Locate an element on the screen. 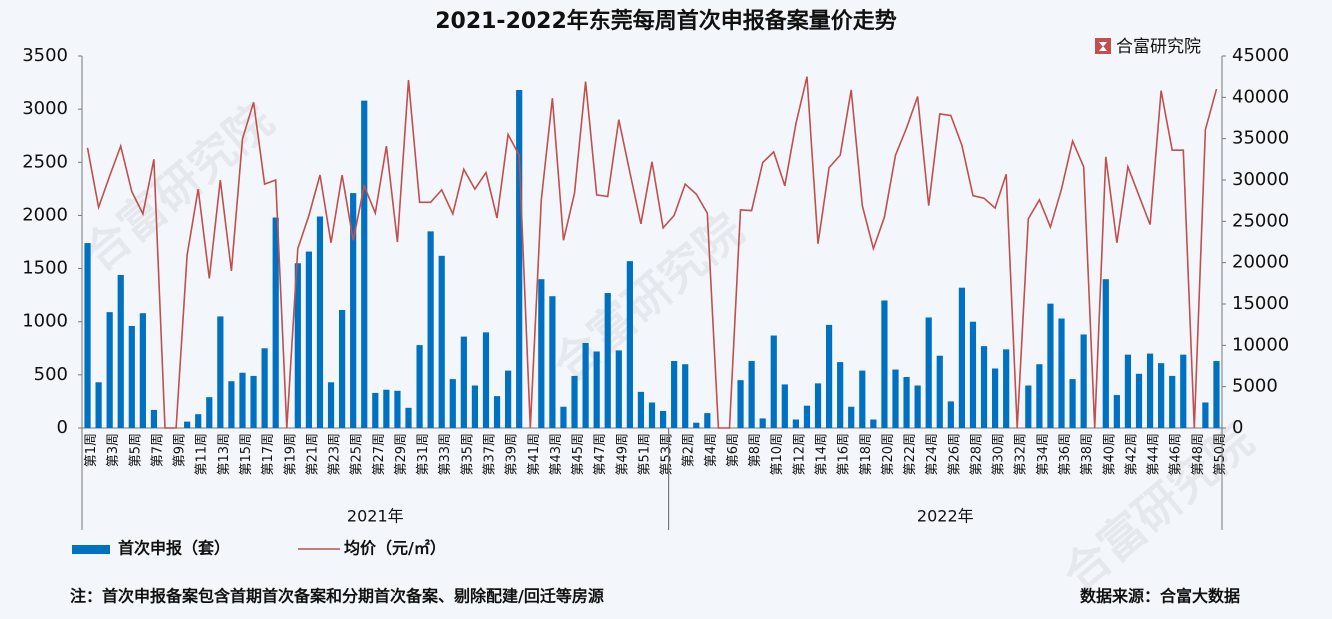  x-tick-label: 第43周 is located at coordinates (556, 454).